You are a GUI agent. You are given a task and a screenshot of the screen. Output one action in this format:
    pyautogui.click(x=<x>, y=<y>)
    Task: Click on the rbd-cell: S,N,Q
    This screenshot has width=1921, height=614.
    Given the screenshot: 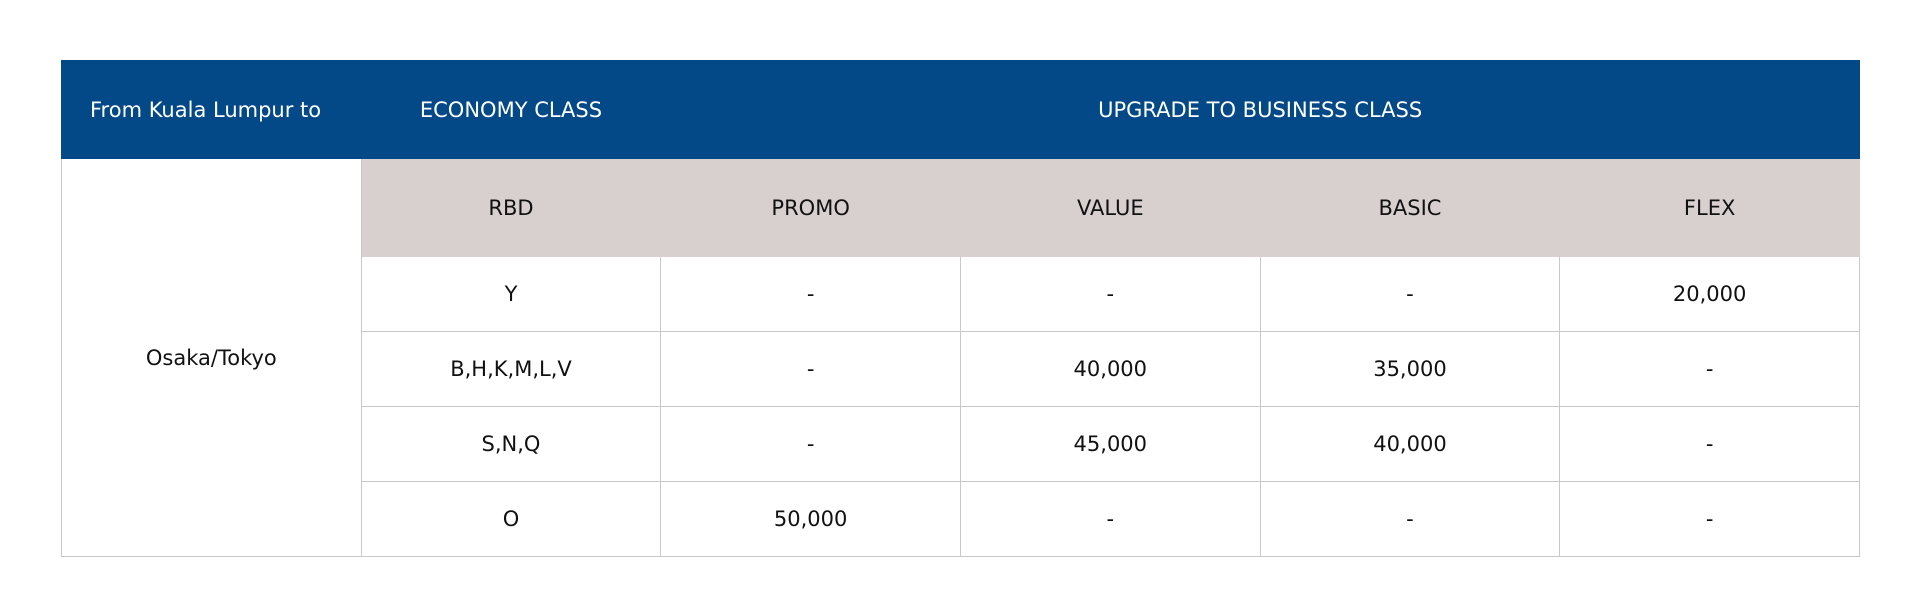 What is the action you would take?
    pyautogui.click(x=511, y=444)
    